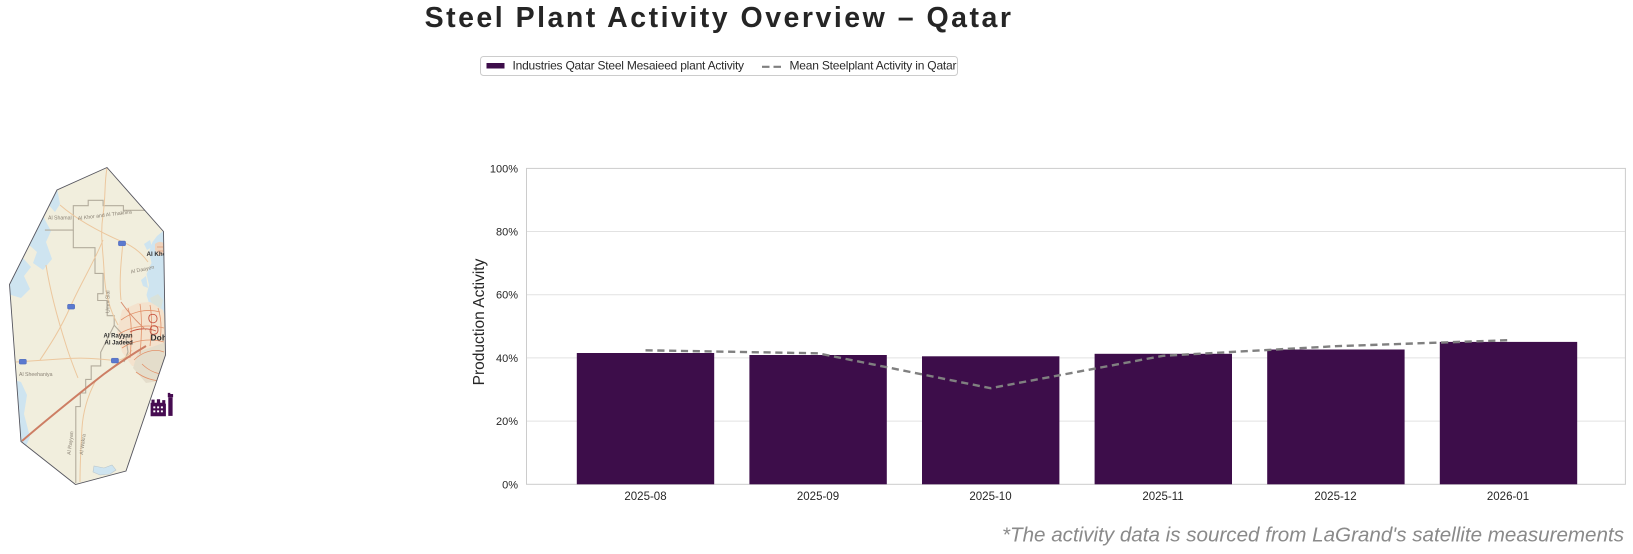  Describe the element at coordinates (507, 233) in the screenshot. I see `svg-text: 80%` at that location.